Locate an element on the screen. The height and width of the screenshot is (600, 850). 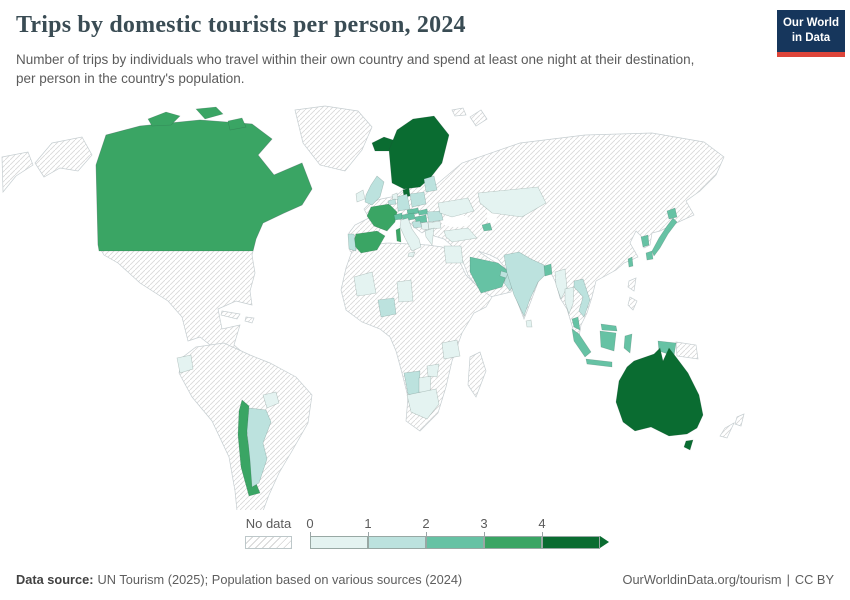
country-baltic-states is located at coordinates (430, 184).